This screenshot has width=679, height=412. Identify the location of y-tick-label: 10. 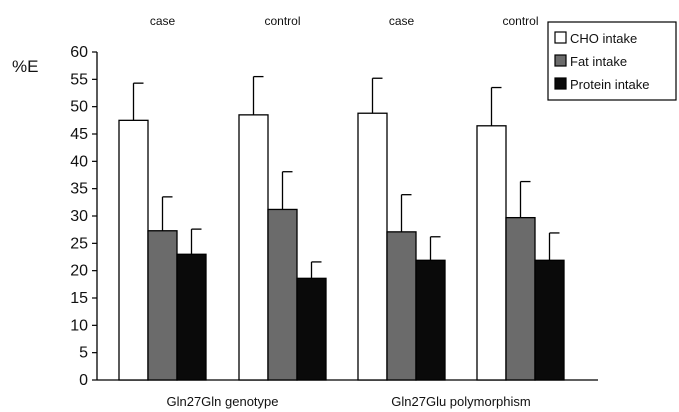
(79, 325).